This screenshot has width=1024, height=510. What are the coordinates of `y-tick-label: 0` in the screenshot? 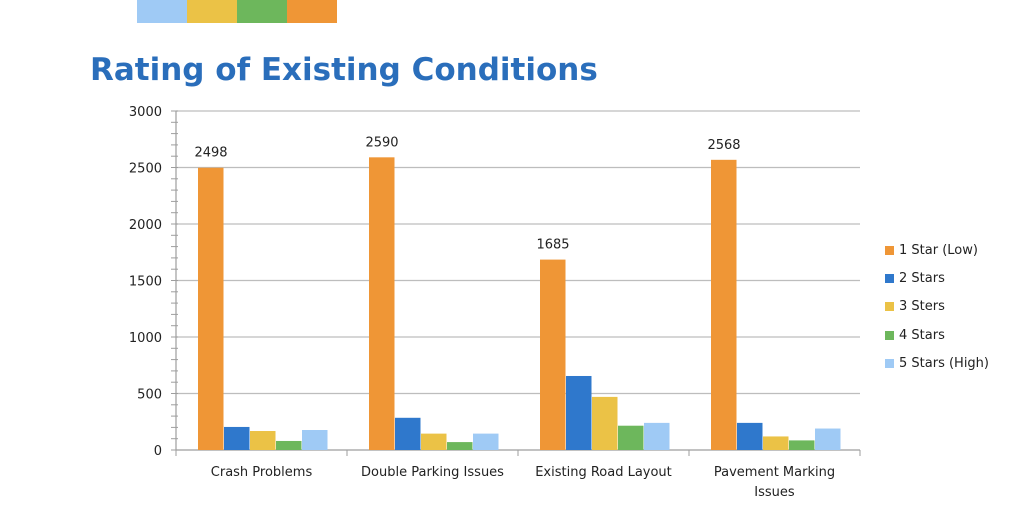 It's located at (158, 451).